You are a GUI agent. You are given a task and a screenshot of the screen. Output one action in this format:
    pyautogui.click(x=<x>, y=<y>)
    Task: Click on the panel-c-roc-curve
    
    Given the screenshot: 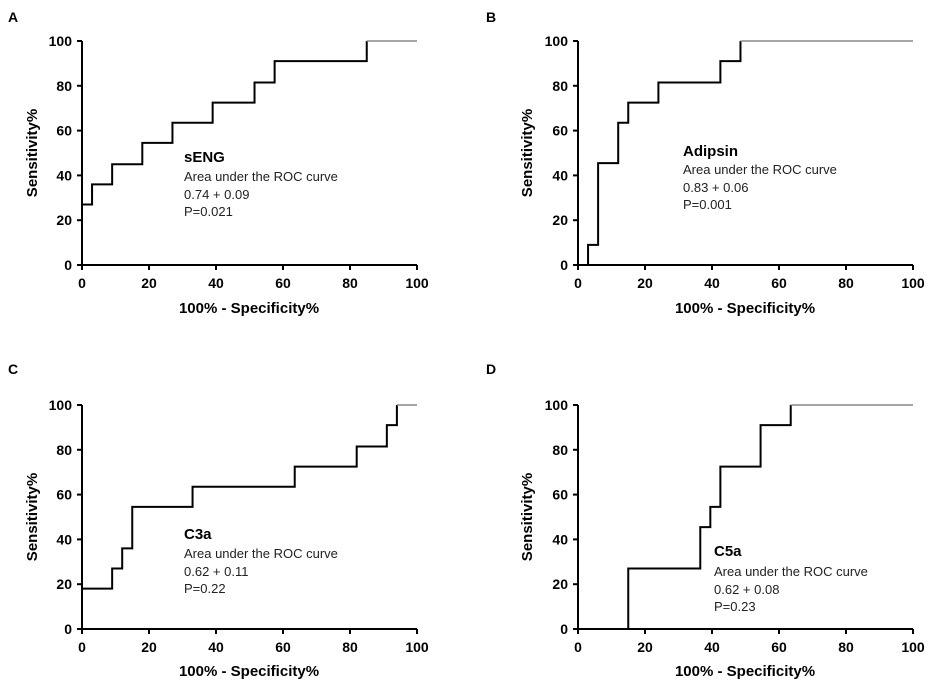 What is the action you would take?
    pyautogui.click(x=239, y=517)
    